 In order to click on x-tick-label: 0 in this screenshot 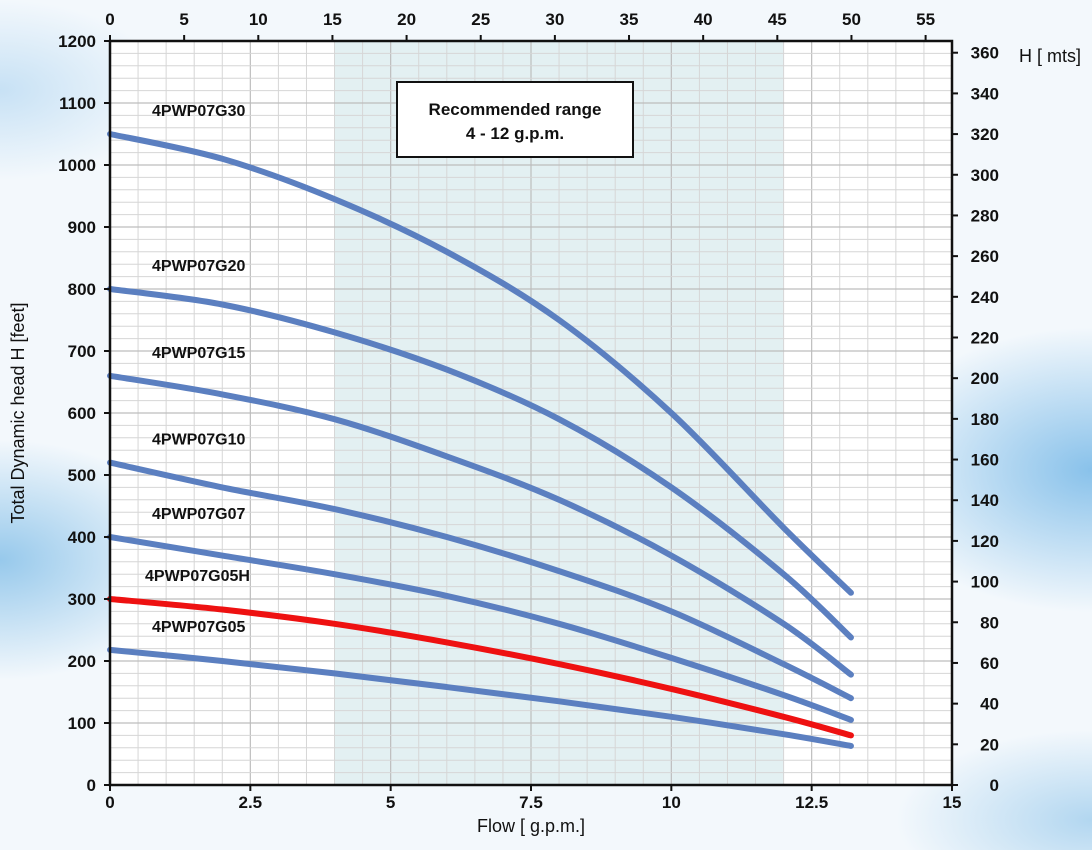, I will do `click(109, 802)`.